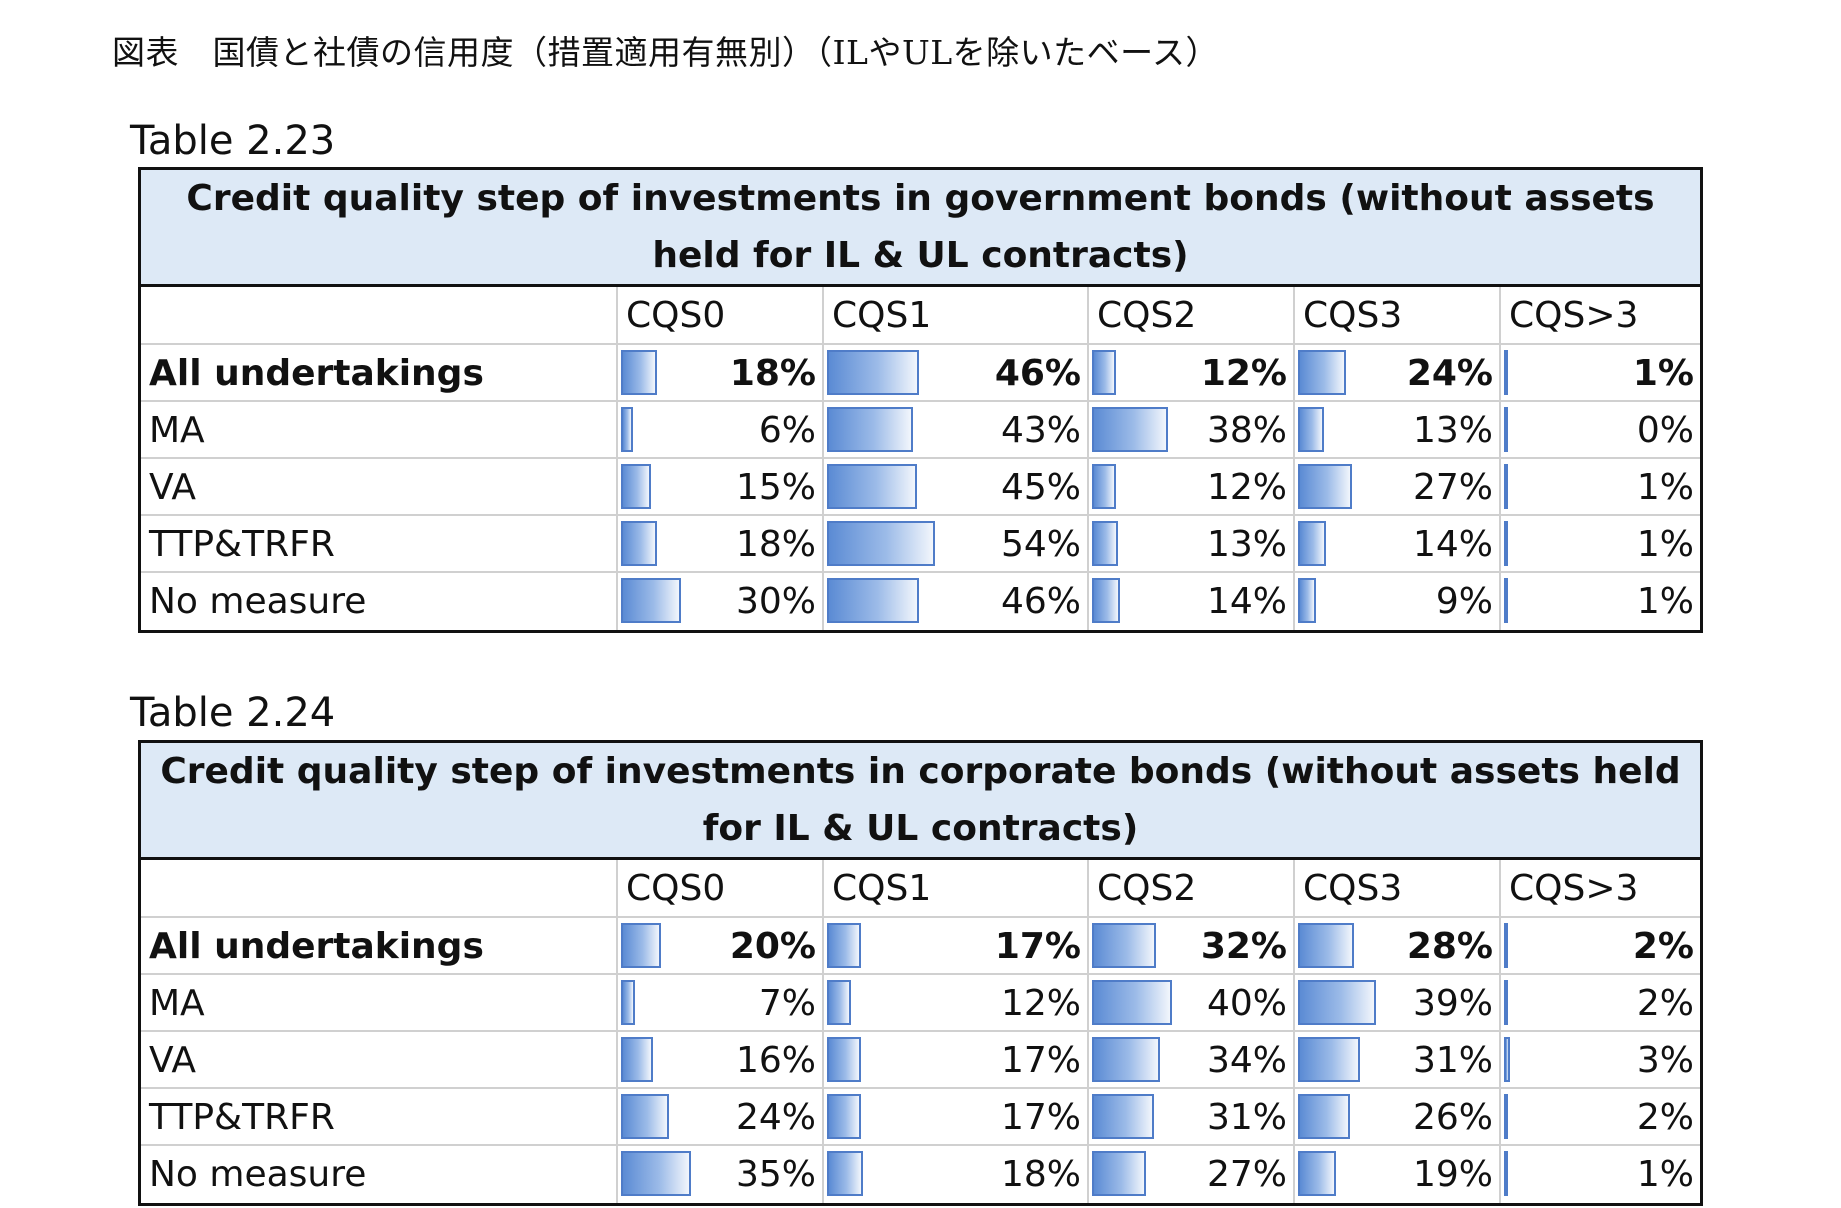 This screenshot has height=1208, width=1841. What do you see at coordinates (1040, 1060) in the screenshot?
I see `value-label: 17%` at bounding box center [1040, 1060].